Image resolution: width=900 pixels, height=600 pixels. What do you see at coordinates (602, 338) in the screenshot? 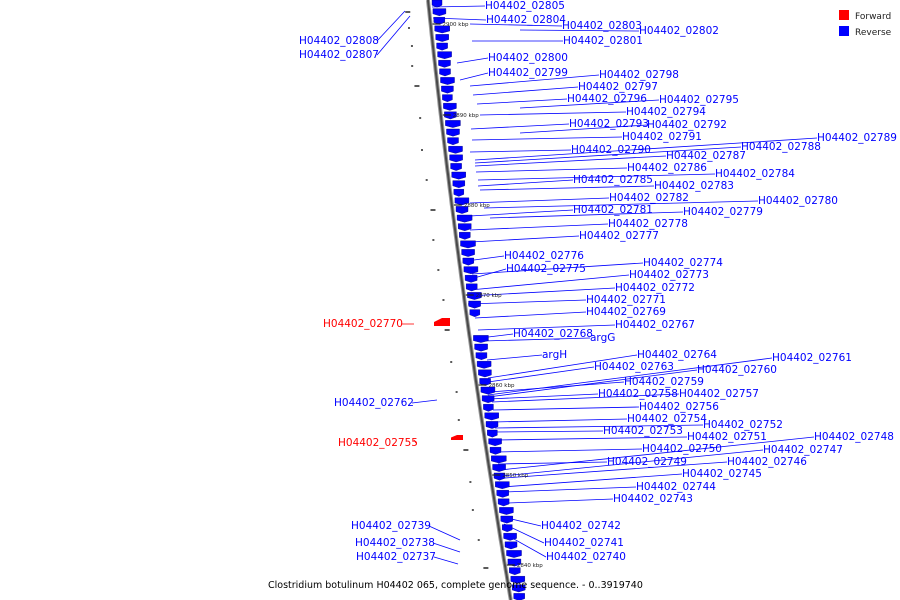
I see `gene-label: argG` at bounding box center [602, 338].